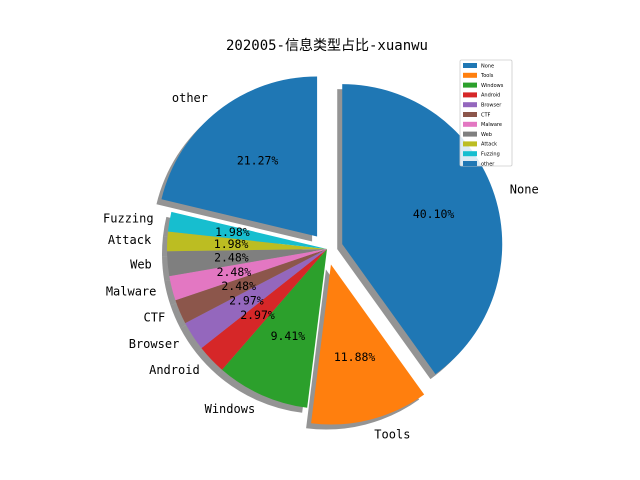 This screenshot has width=640, height=480. What do you see at coordinates (470, 124) in the screenshot?
I see `legend-swatch-malware` at bounding box center [470, 124].